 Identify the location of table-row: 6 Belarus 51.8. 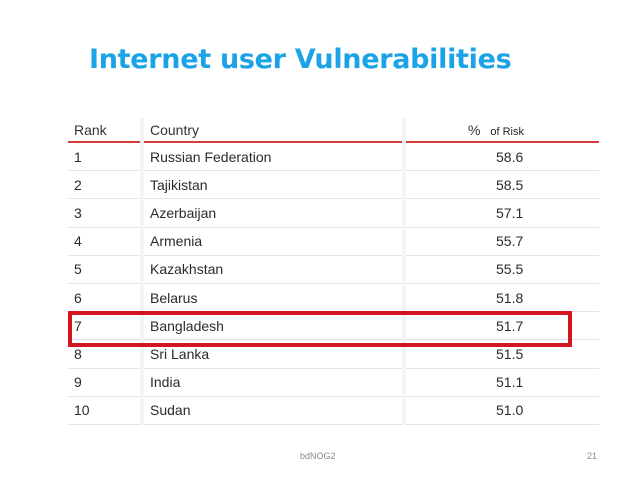
(333, 298).